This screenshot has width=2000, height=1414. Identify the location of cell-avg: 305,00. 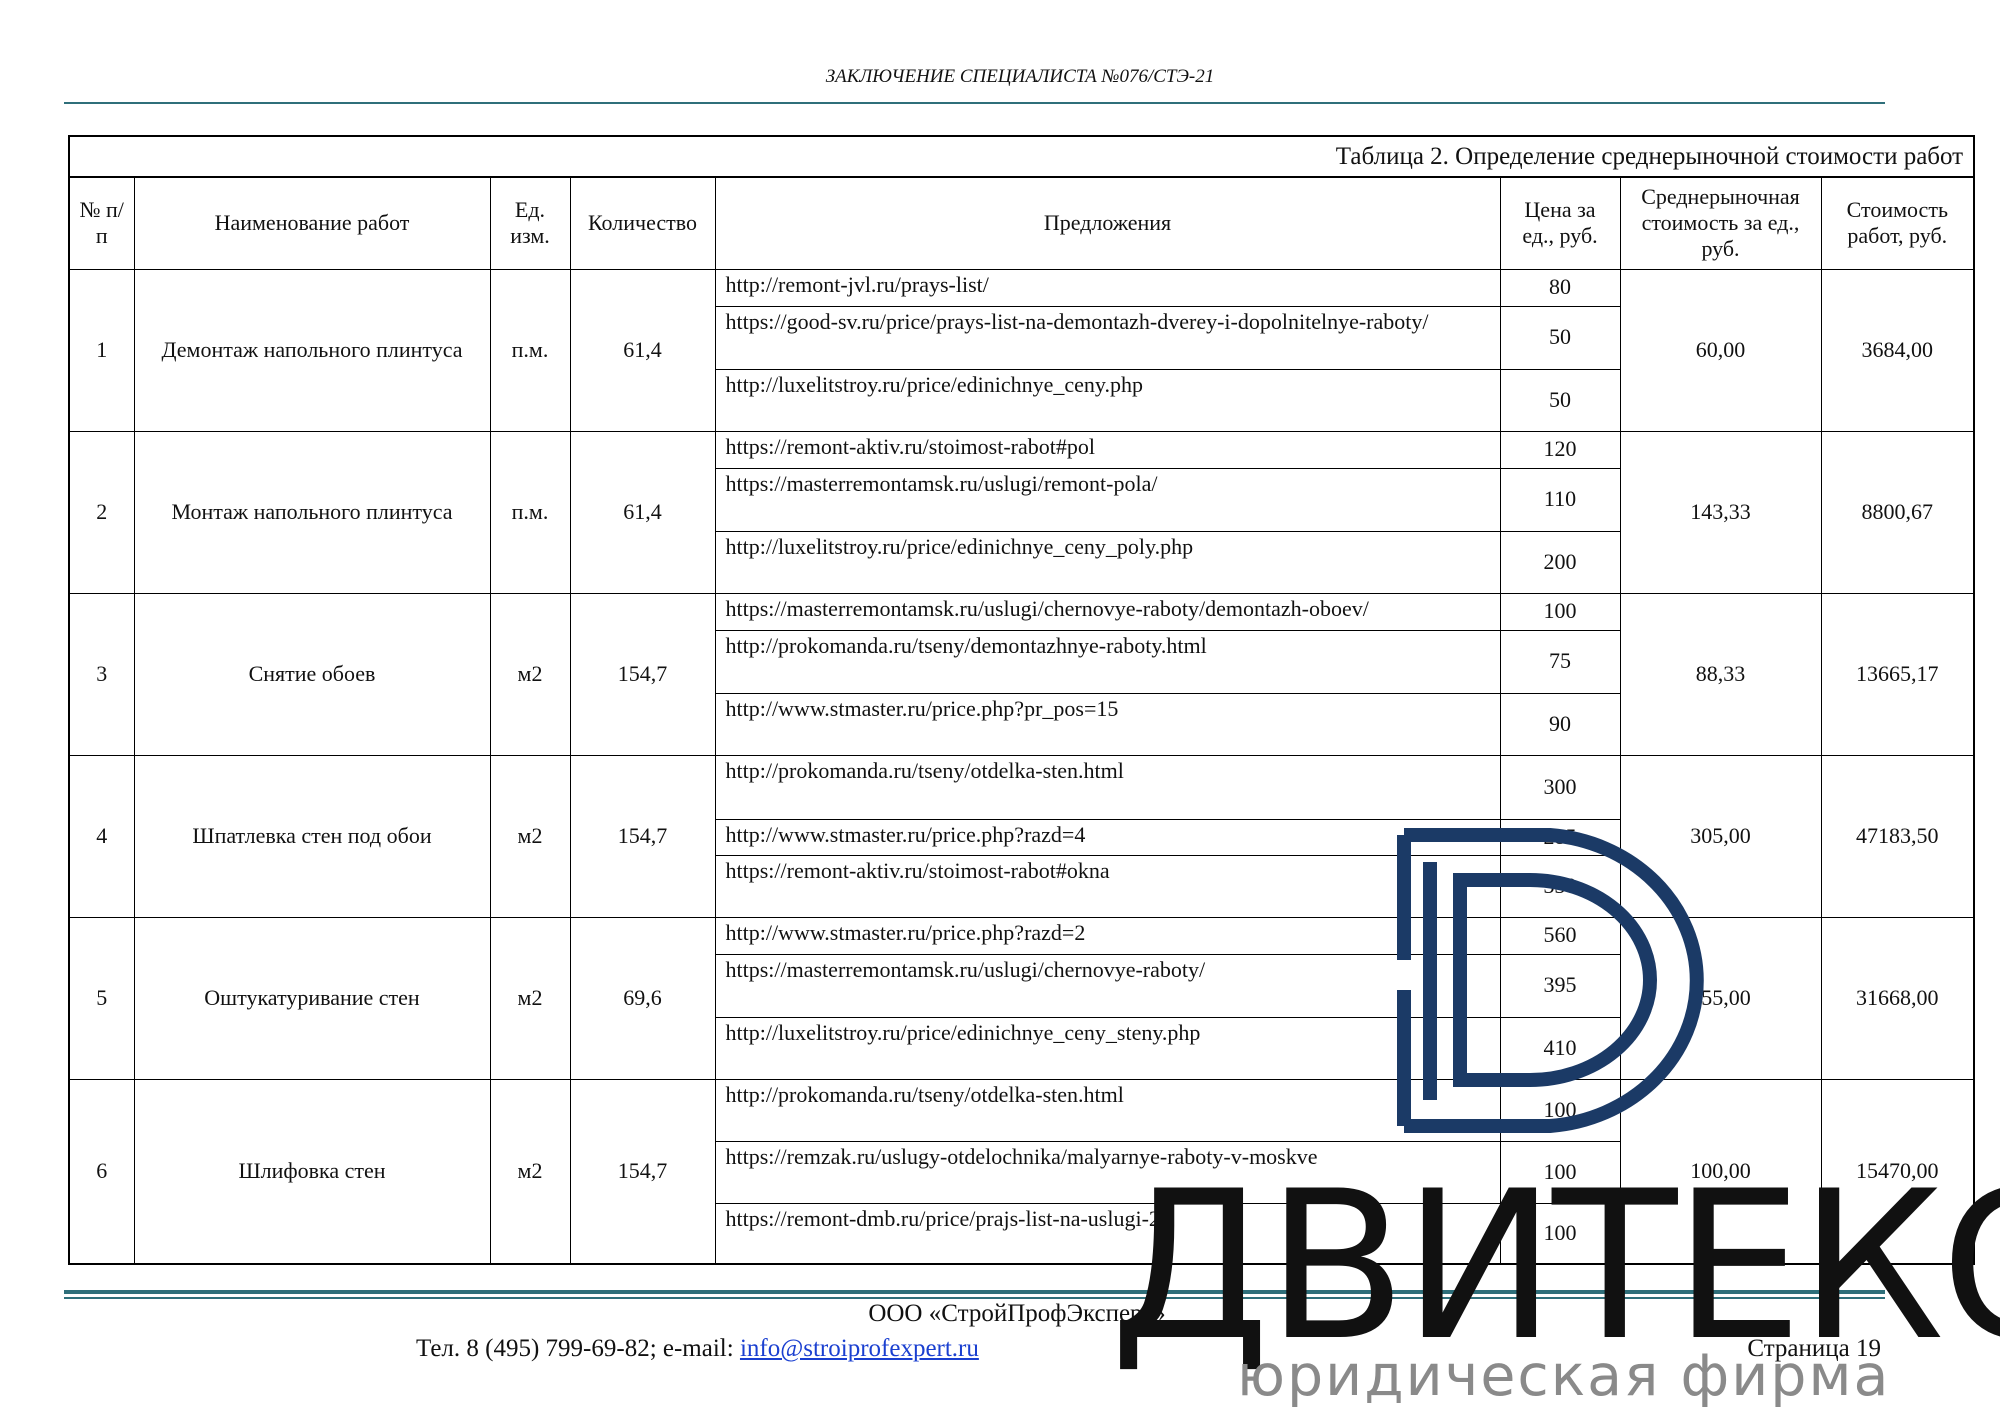
(1720, 836).